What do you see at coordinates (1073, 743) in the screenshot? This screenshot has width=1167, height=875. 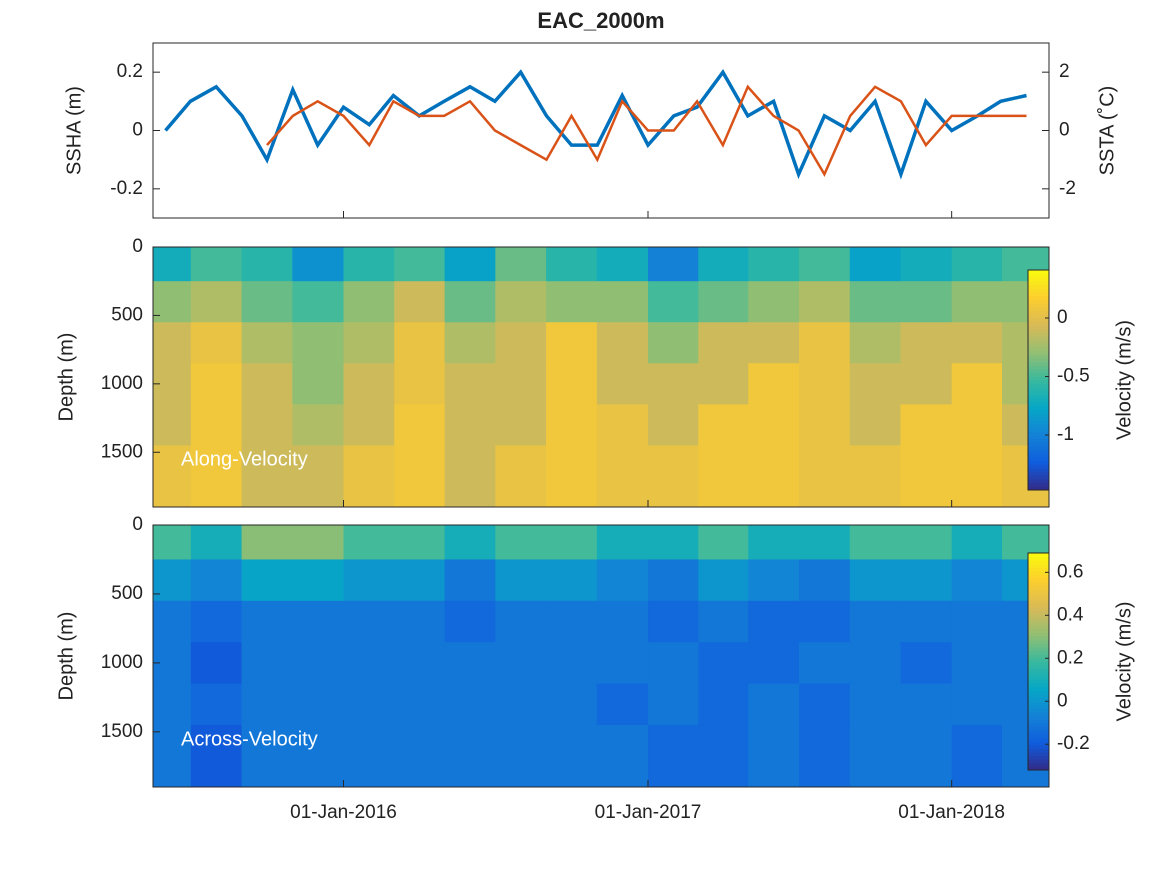 I see `colorbar-tick-label: -0.2` at bounding box center [1073, 743].